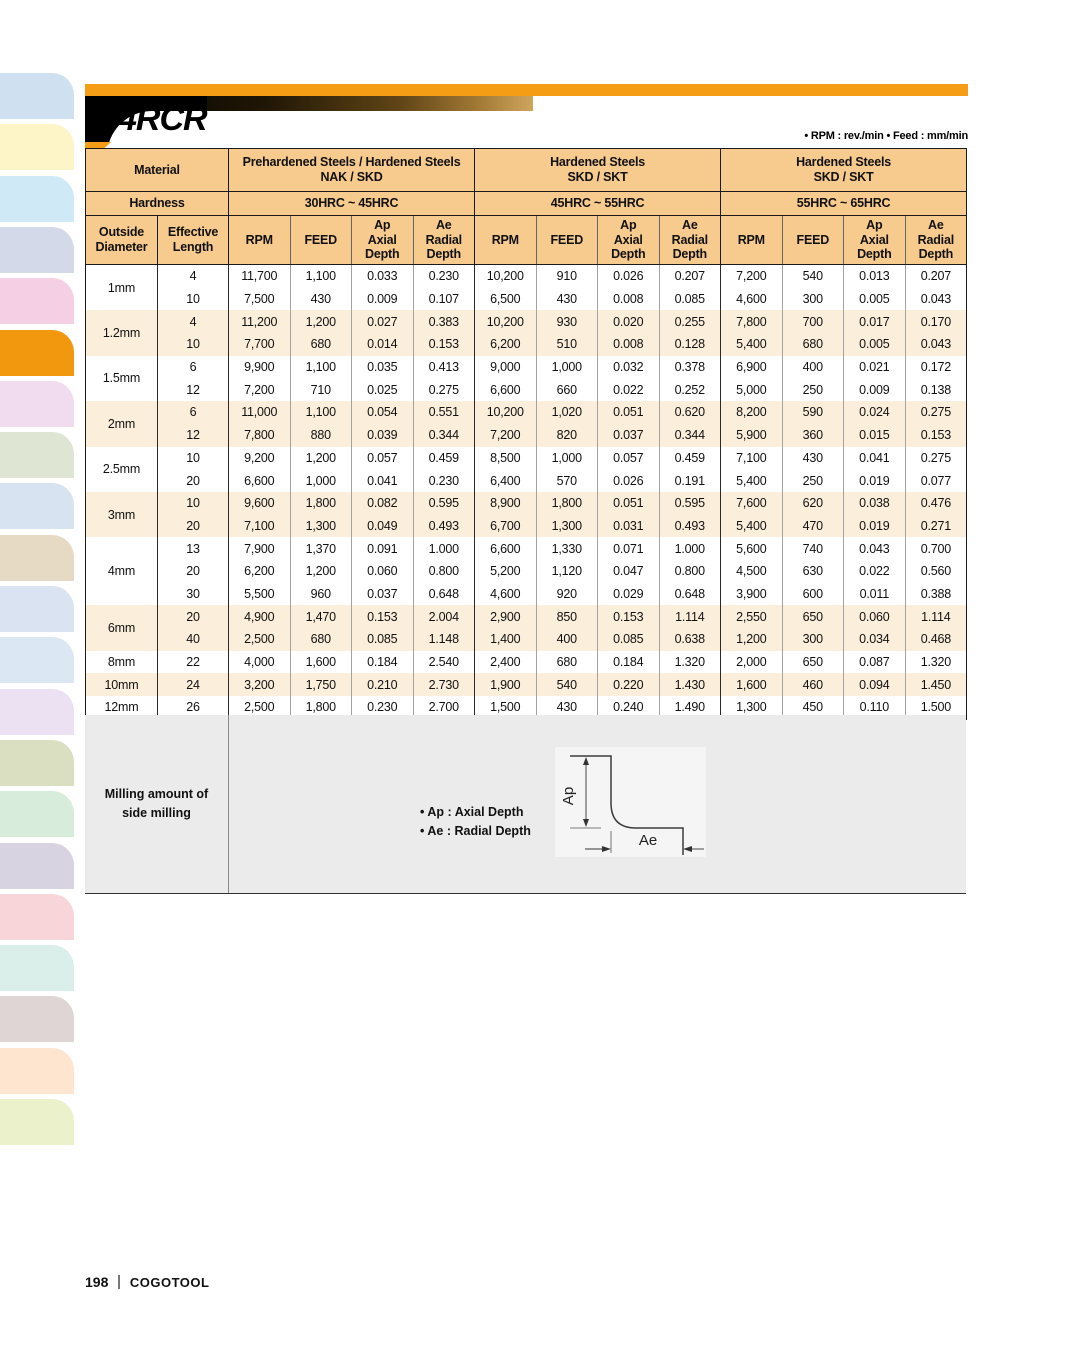 This screenshot has width=1065, height=1348. Describe the element at coordinates (228, 804) in the screenshot. I see `section-divider` at that location.